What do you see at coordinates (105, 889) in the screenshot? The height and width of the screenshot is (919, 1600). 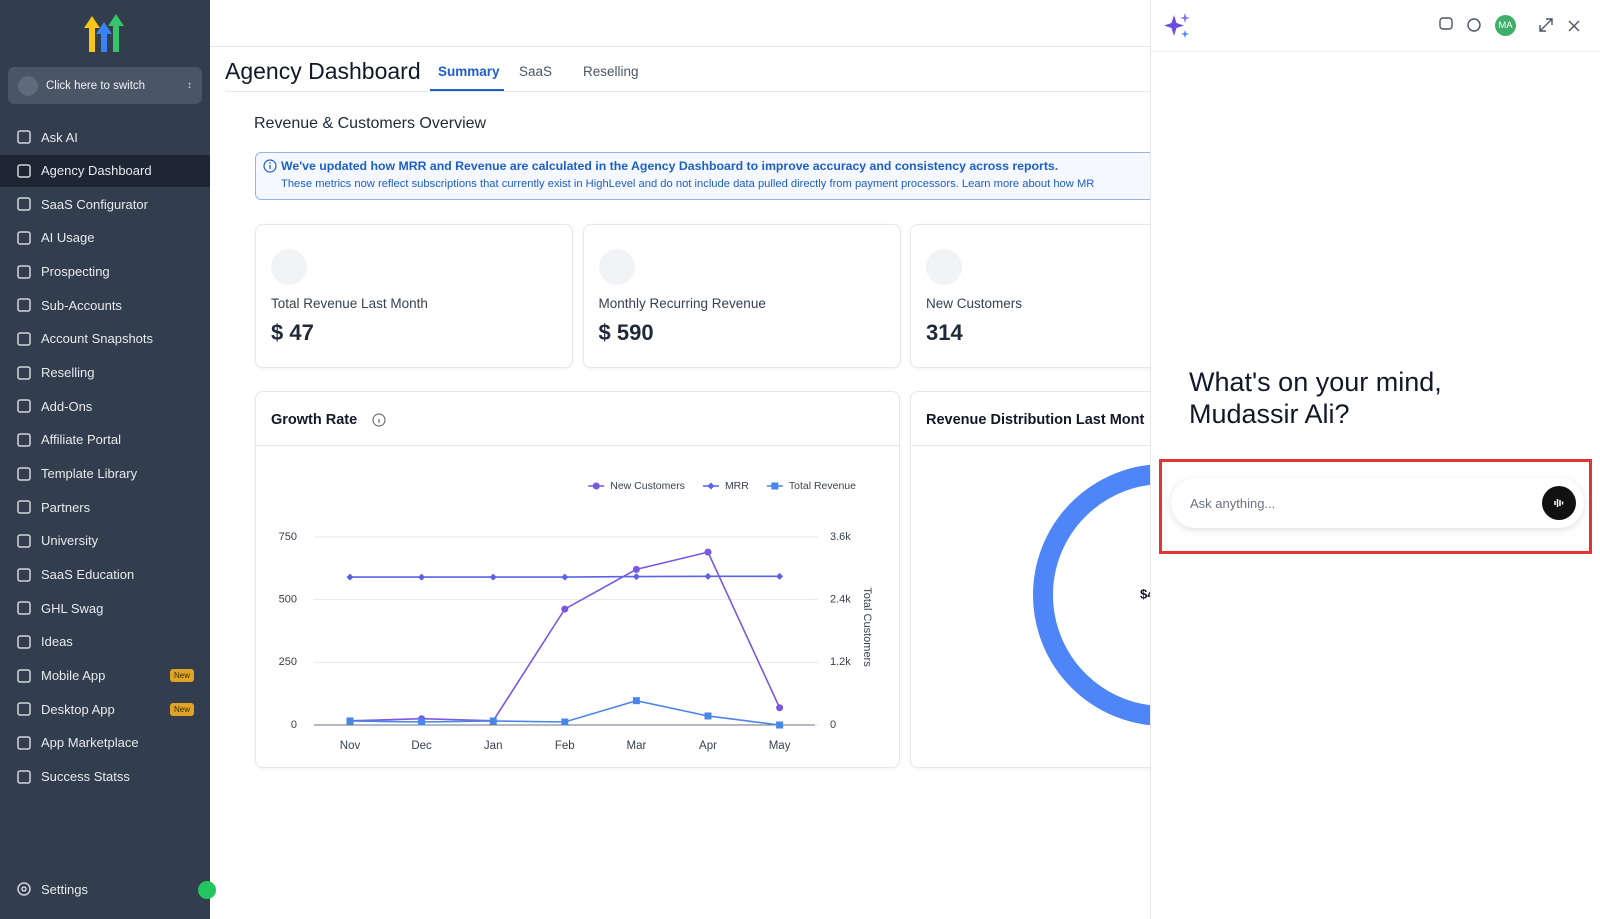 I see `nav-item: Settings` at bounding box center [105, 889].